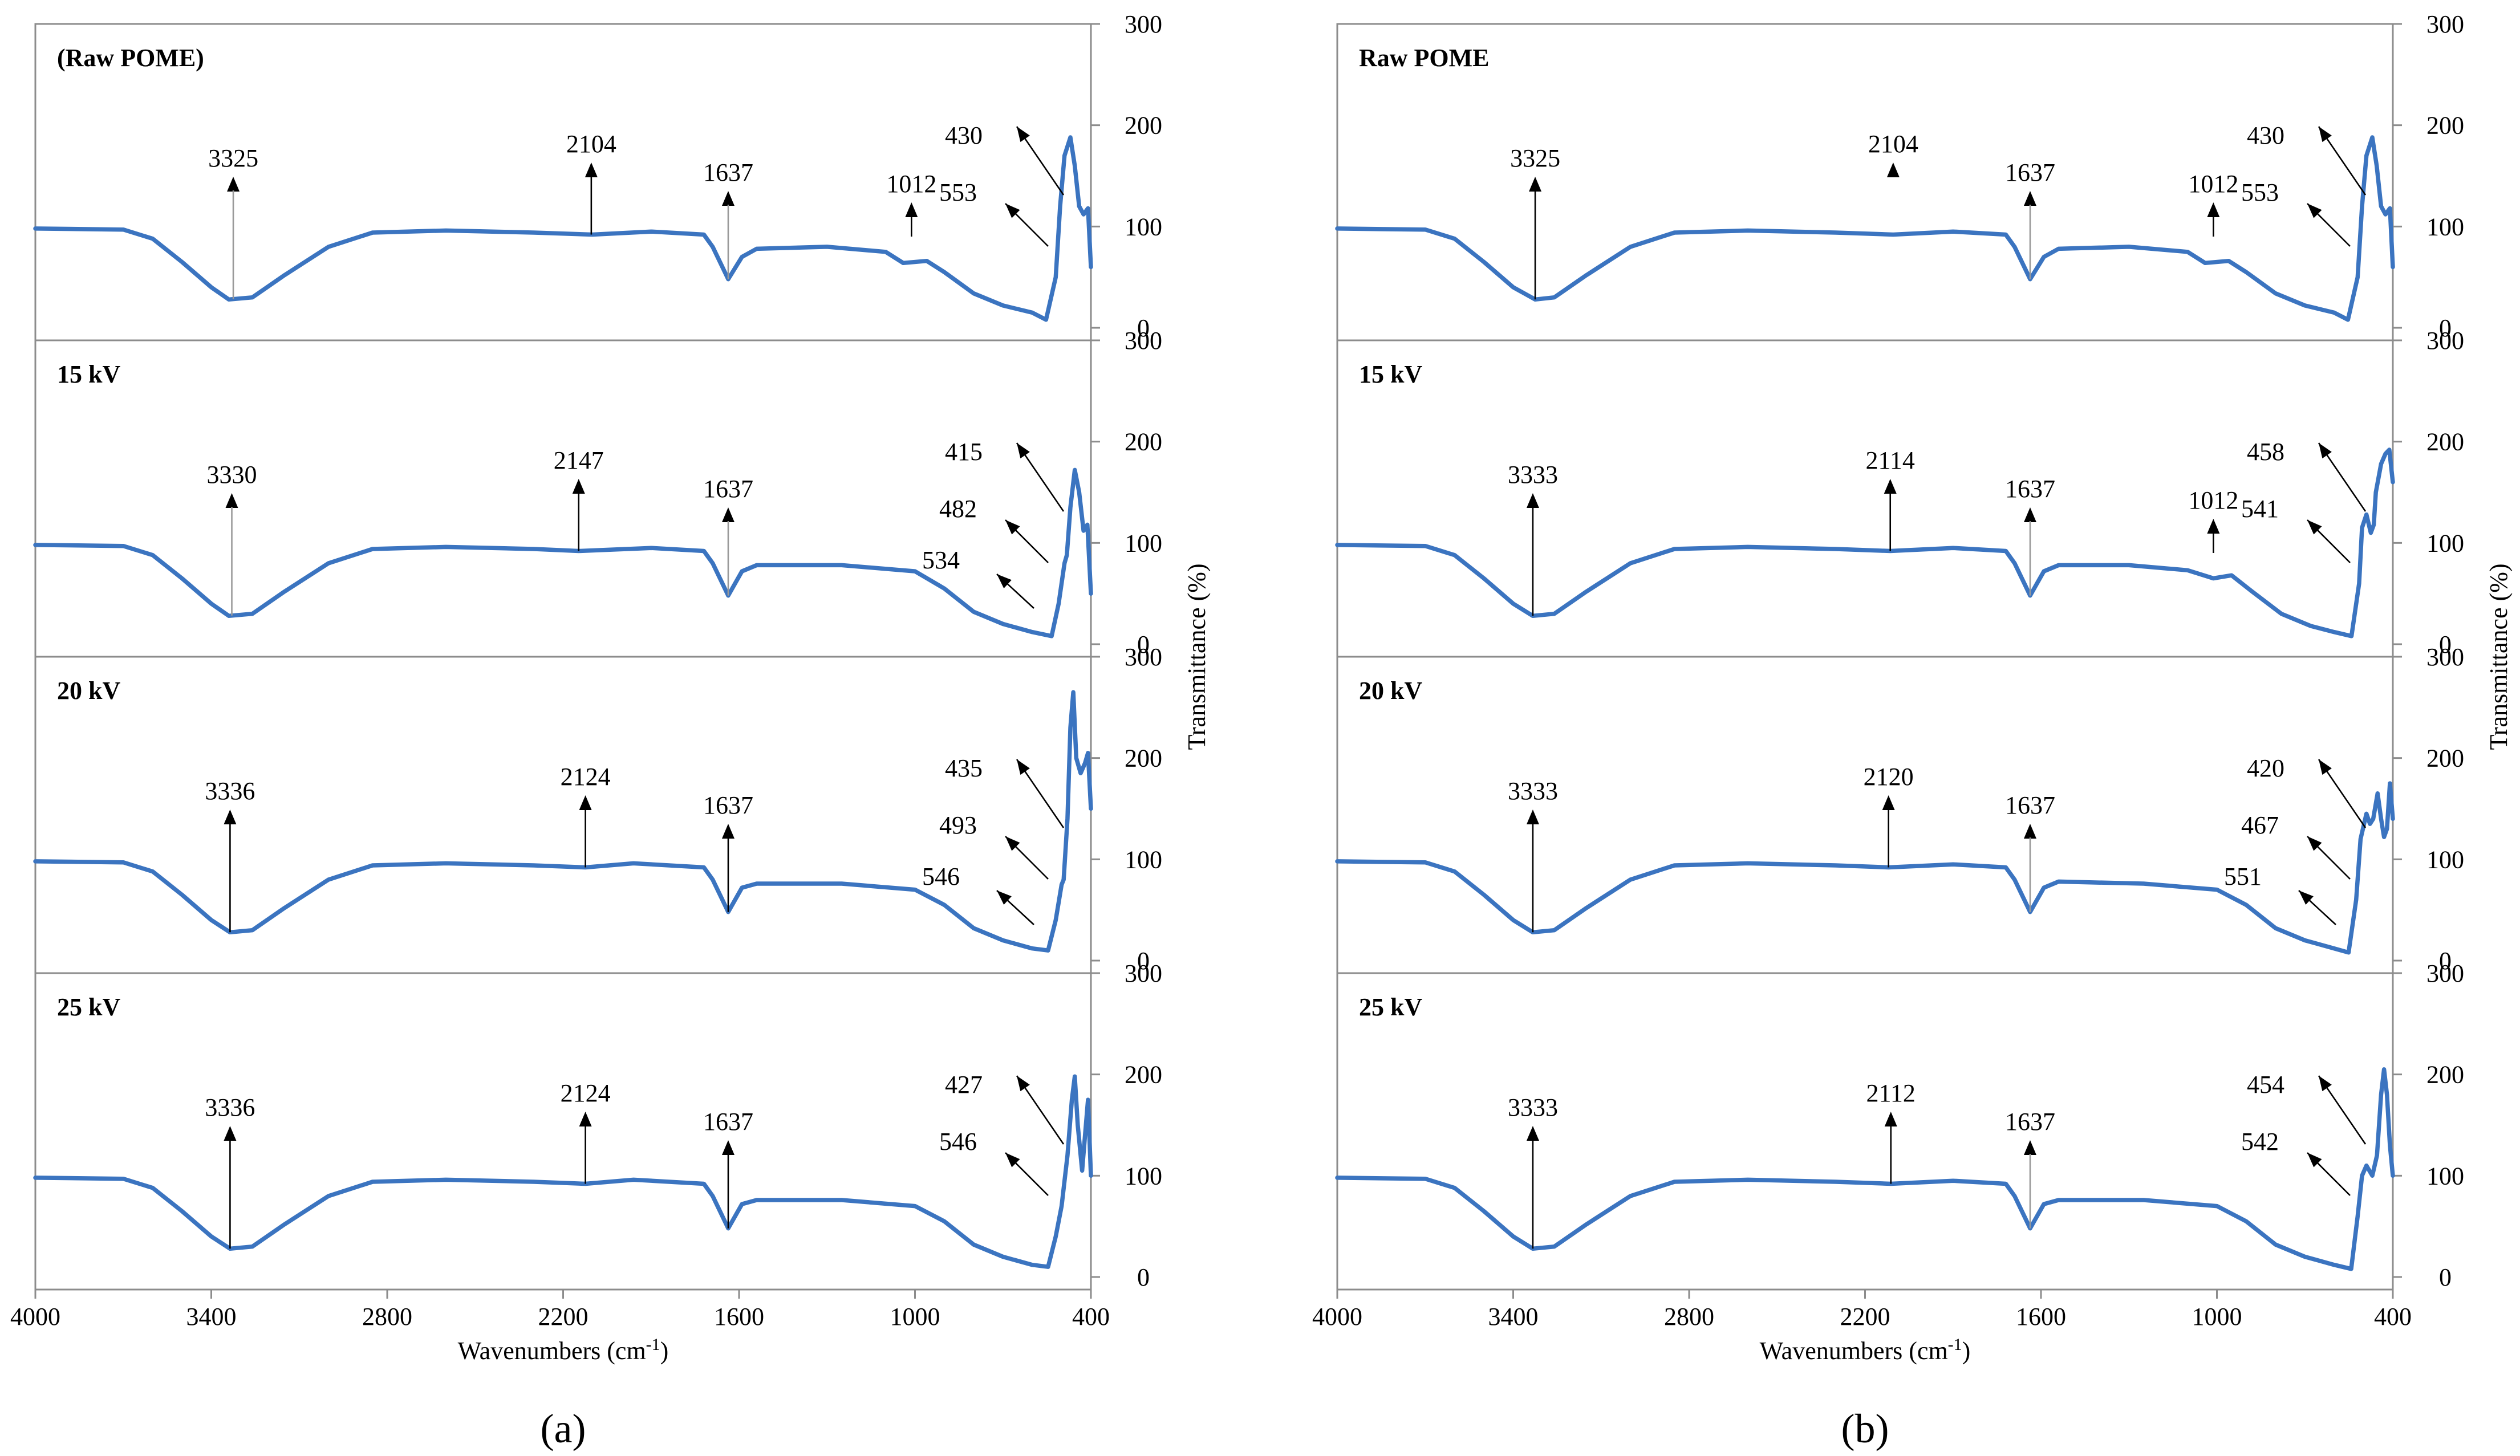 The height and width of the screenshot is (1456, 2520). I want to click on x-axis-label-sup: -1, so click(1955, 1344).